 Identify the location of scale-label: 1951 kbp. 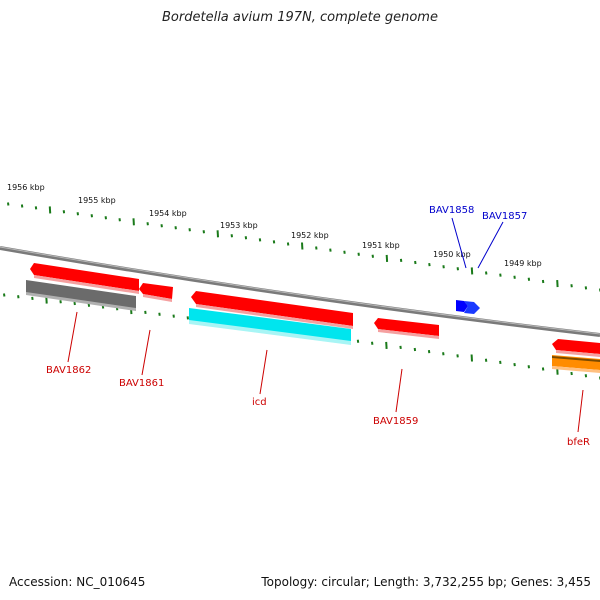
(381, 245).